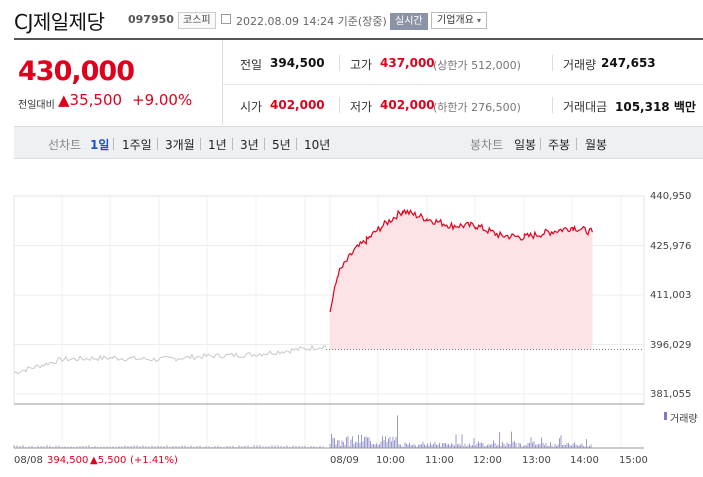 The image size is (703, 477). Describe the element at coordinates (180, 145) in the screenshot. I see `tab-3month: 3개월` at that location.